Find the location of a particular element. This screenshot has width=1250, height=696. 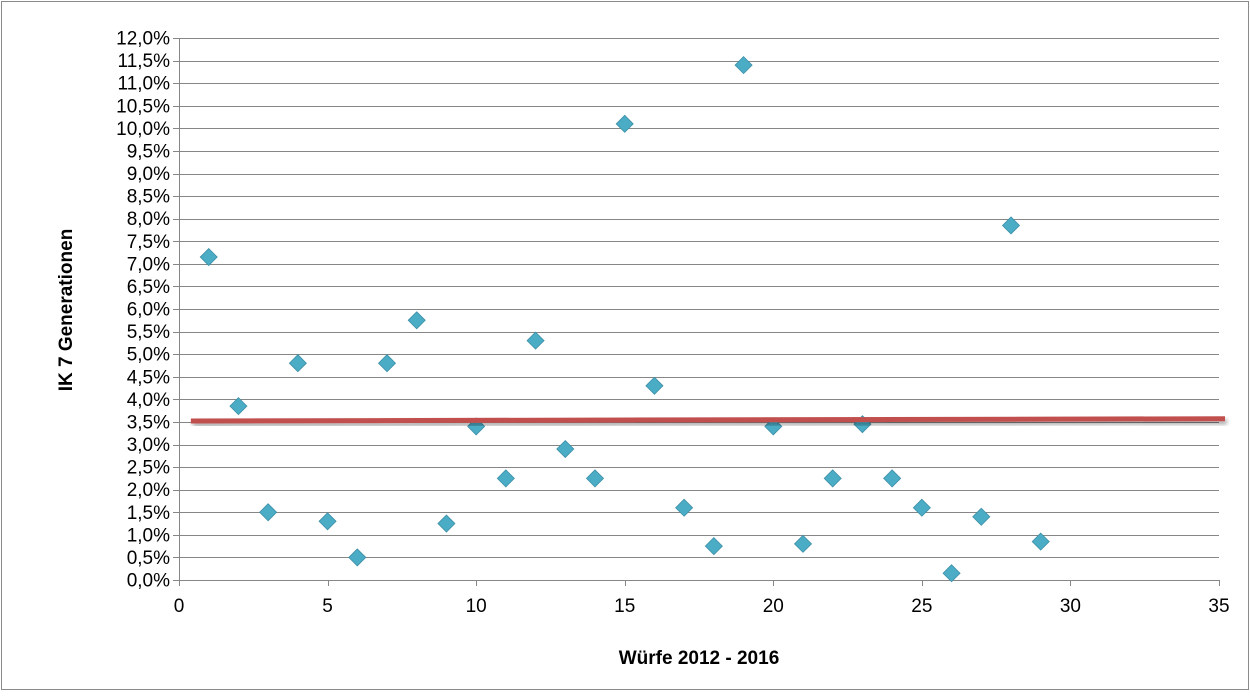

y-tick-label: 2,5% is located at coordinates (148, 468).